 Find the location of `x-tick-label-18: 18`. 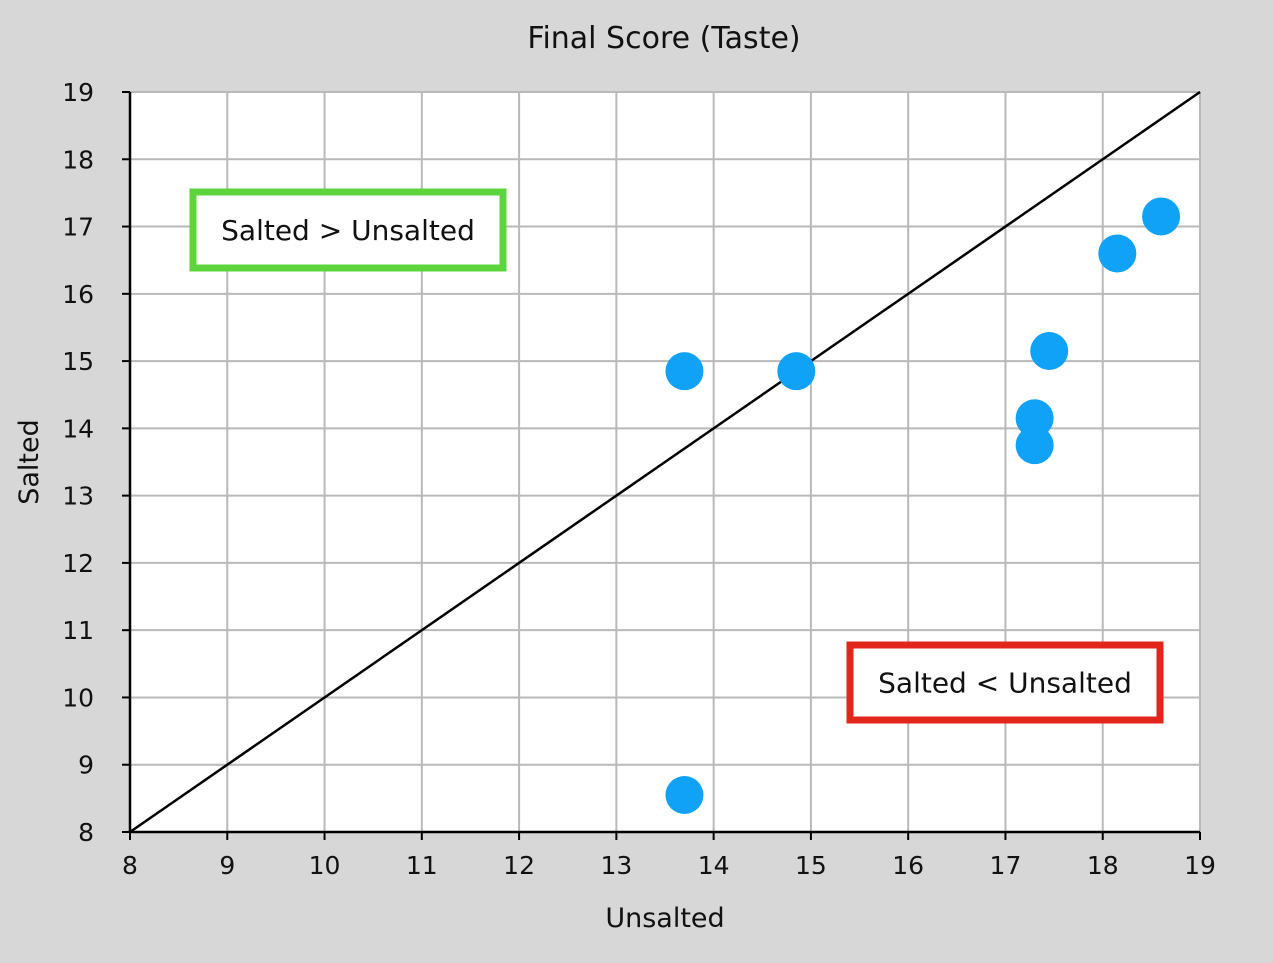

x-tick-label-18: 18 is located at coordinates (1103, 865).